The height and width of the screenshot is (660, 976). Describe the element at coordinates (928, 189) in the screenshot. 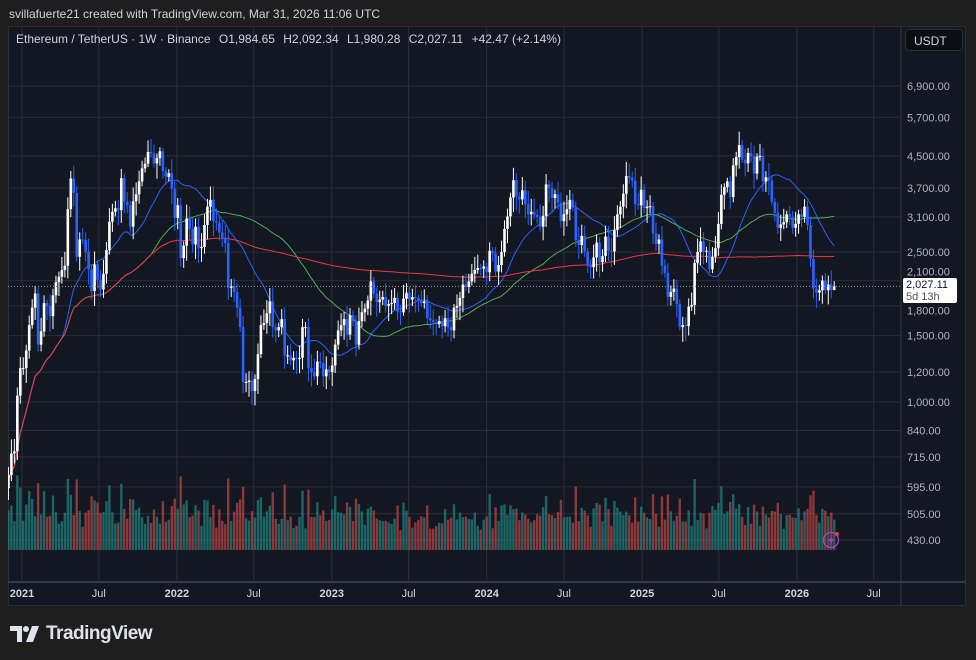

I see `y-tick-label: 3,700.00` at that location.